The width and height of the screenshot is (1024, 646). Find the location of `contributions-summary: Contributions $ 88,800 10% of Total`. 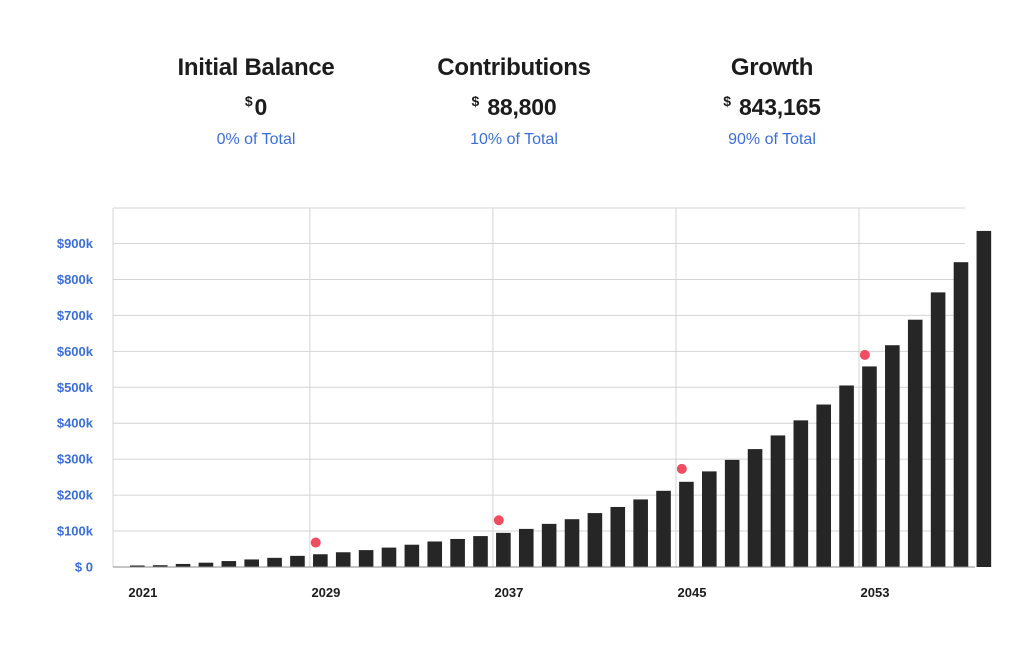

contributions-summary: Contributions $ 88,800 10% of Total is located at coordinates (514, 101).